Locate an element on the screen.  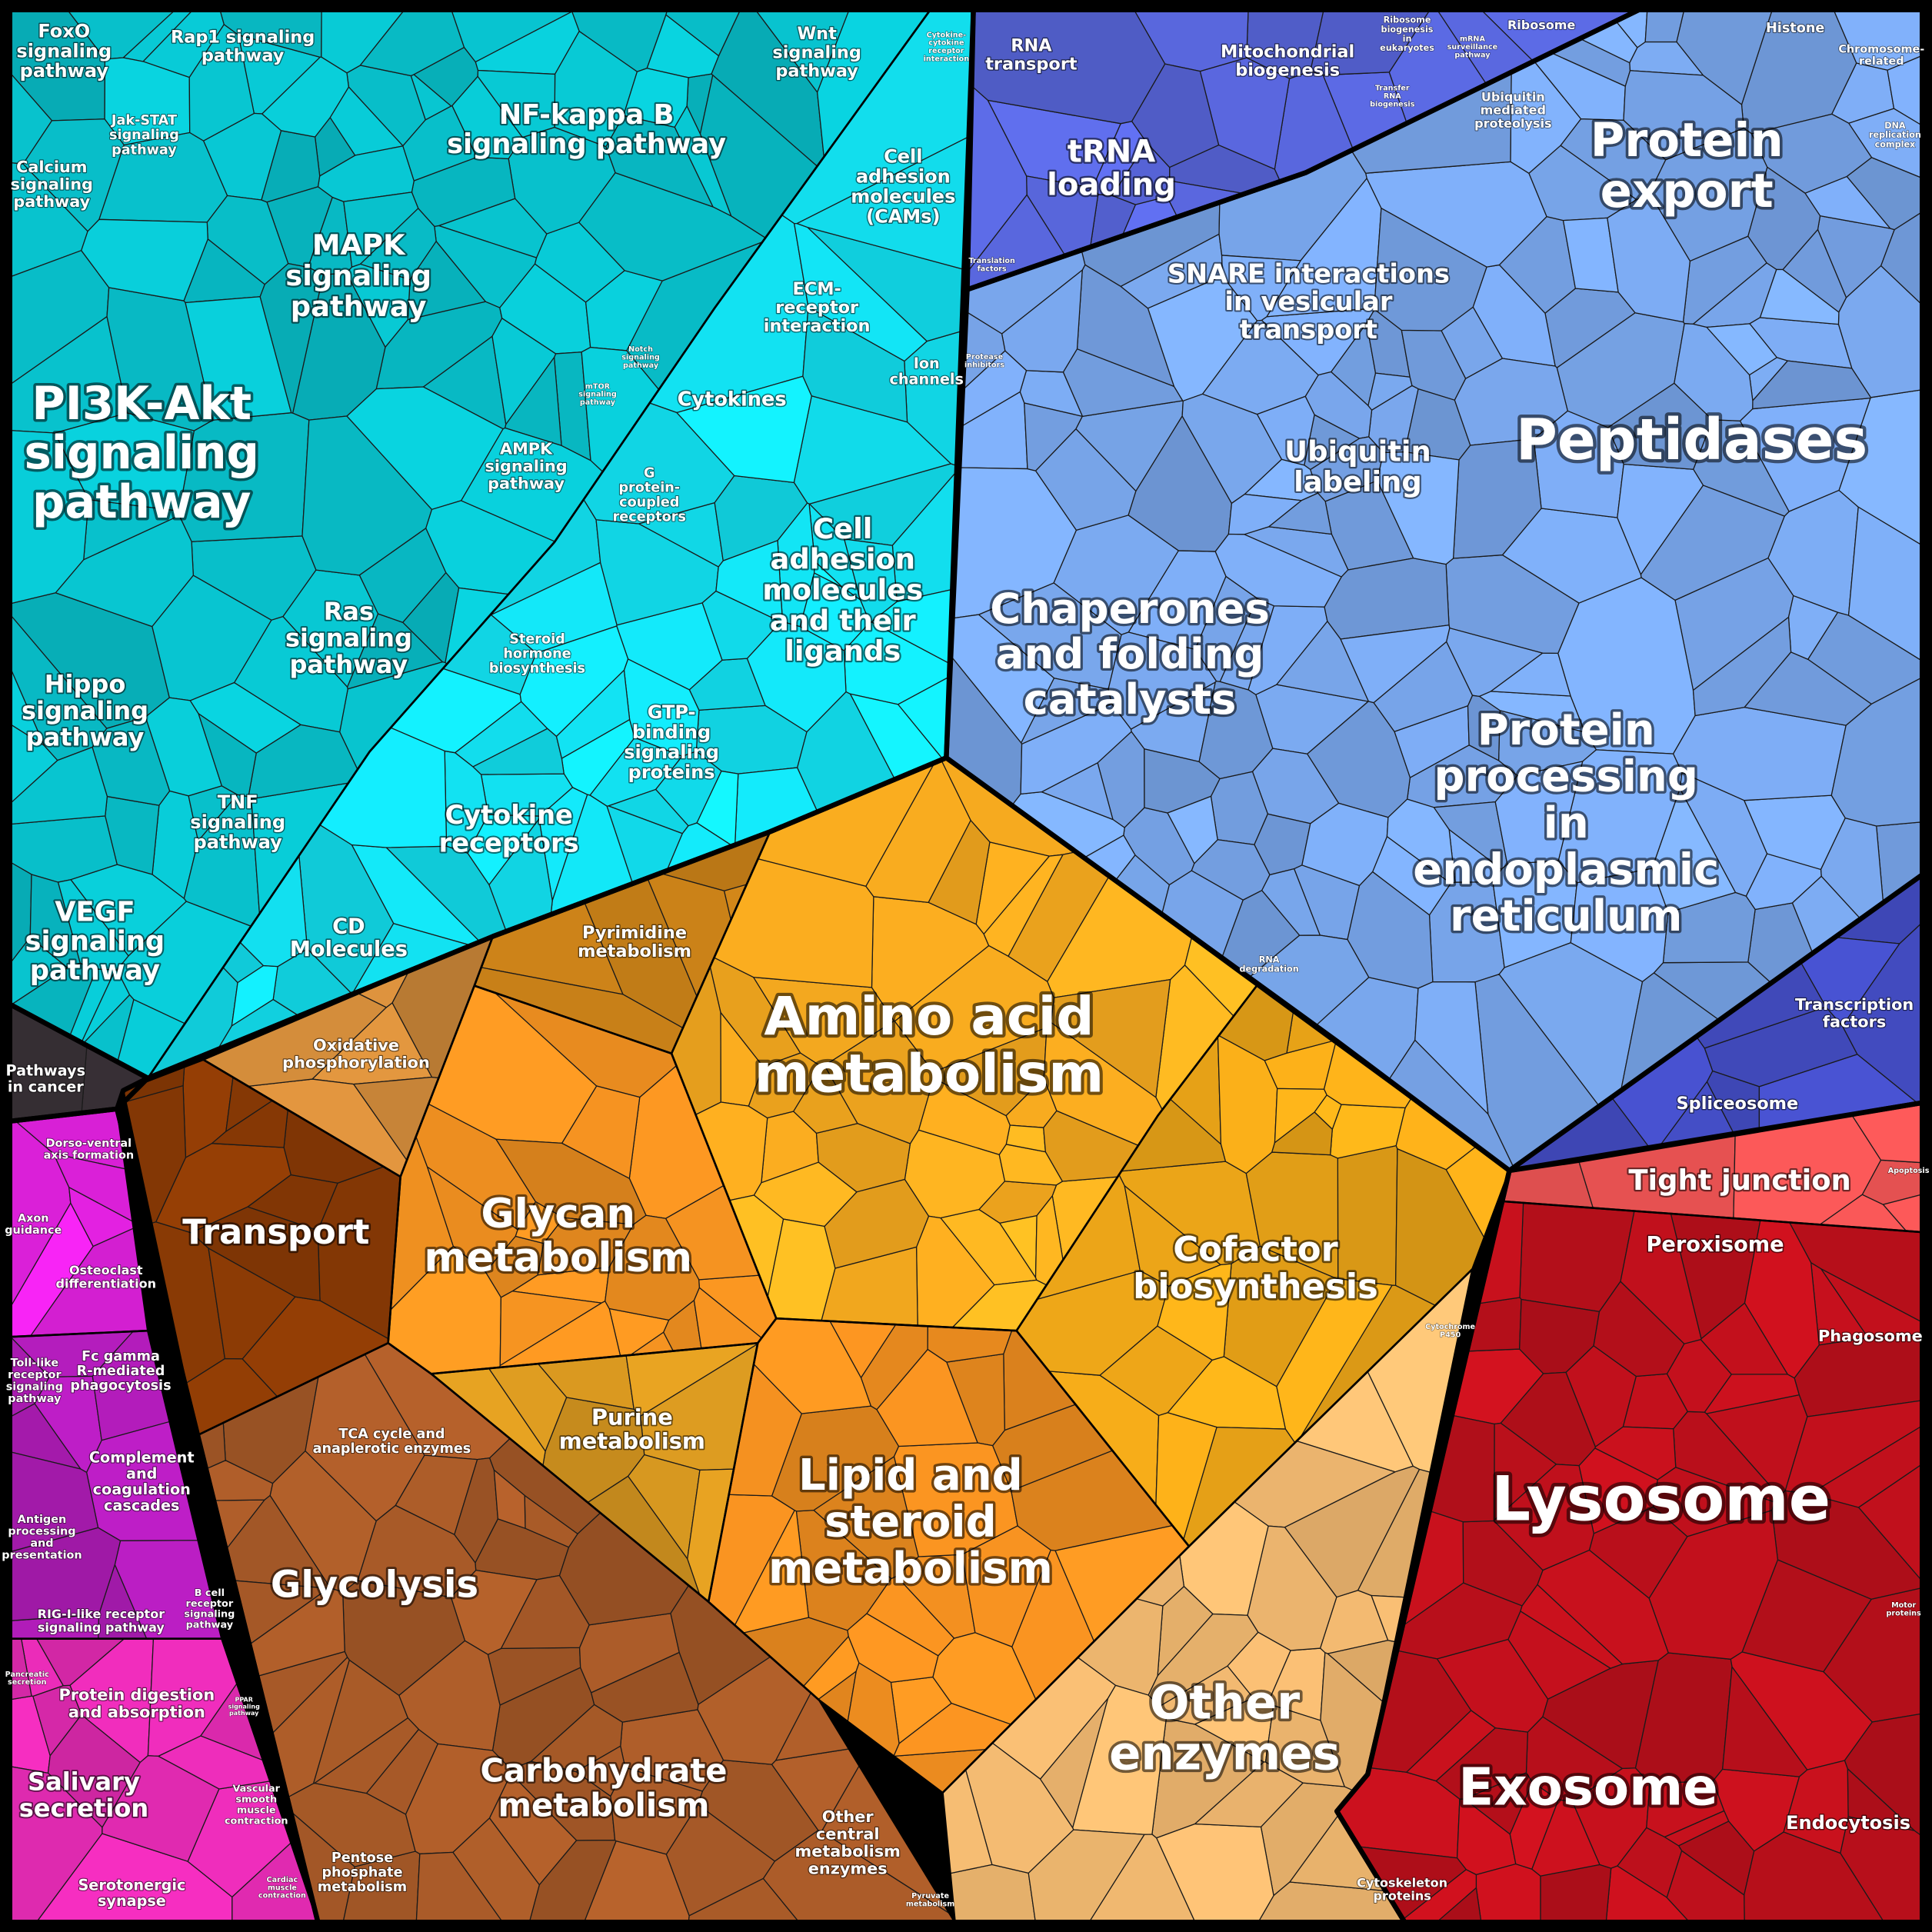
label-line: proteins is located at coordinates (1402, 1896).